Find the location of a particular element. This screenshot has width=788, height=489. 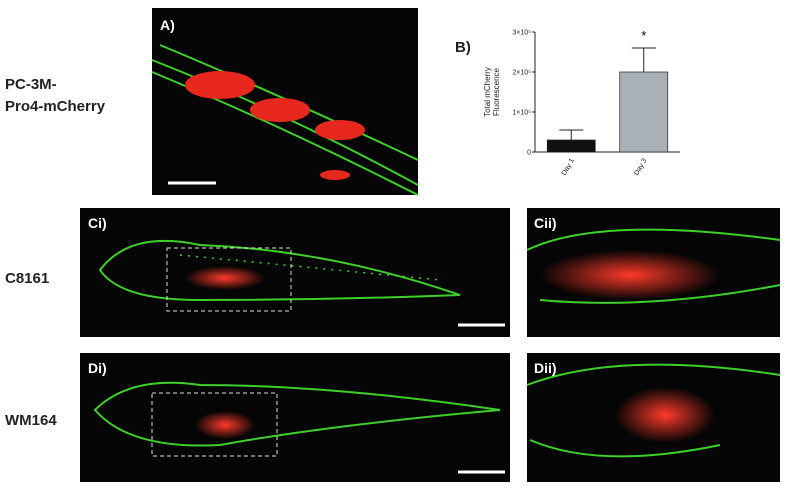

x-tick-label: Day 3 is located at coordinates (640, 166).